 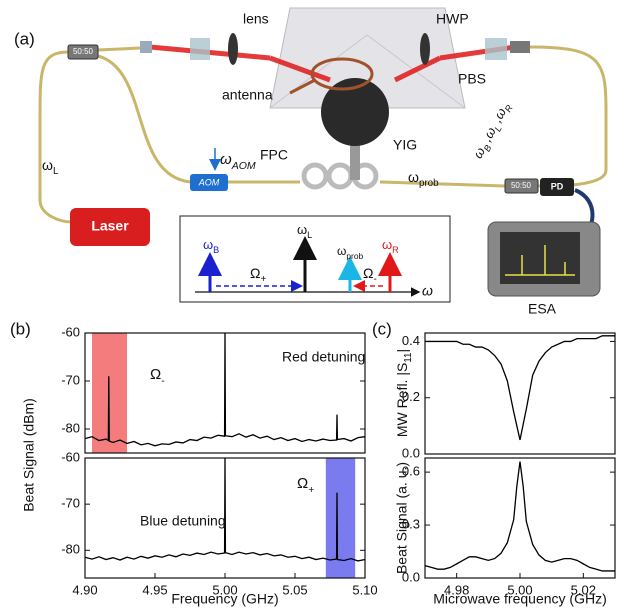 What do you see at coordinates (496, 49) in the screenshot?
I see `pbs` at bounding box center [496, 49].